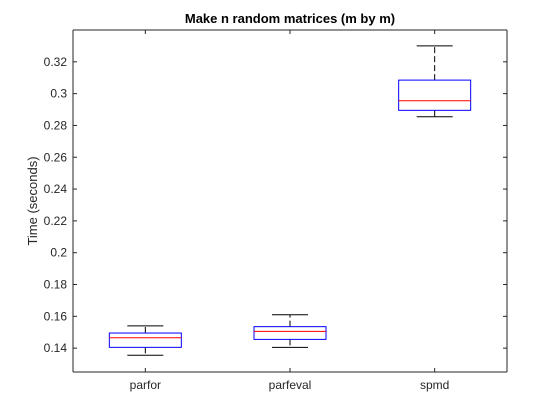  What do you see at coordinates (58, 94) in the screenshot?
I see `y-tick-label: 0.3` at bounding box center [58, 94].